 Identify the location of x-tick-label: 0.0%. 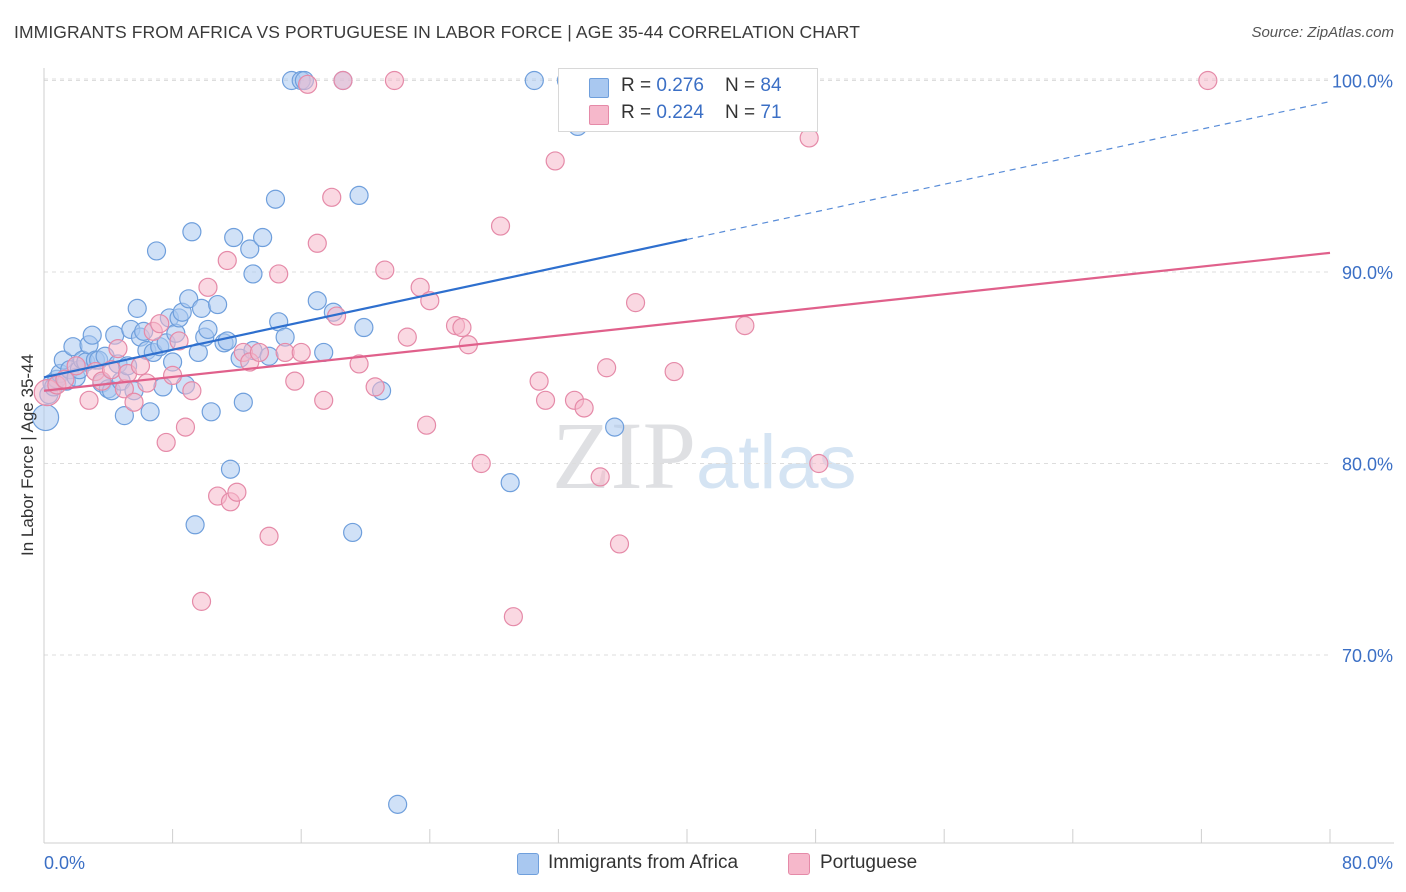
(64, 863).